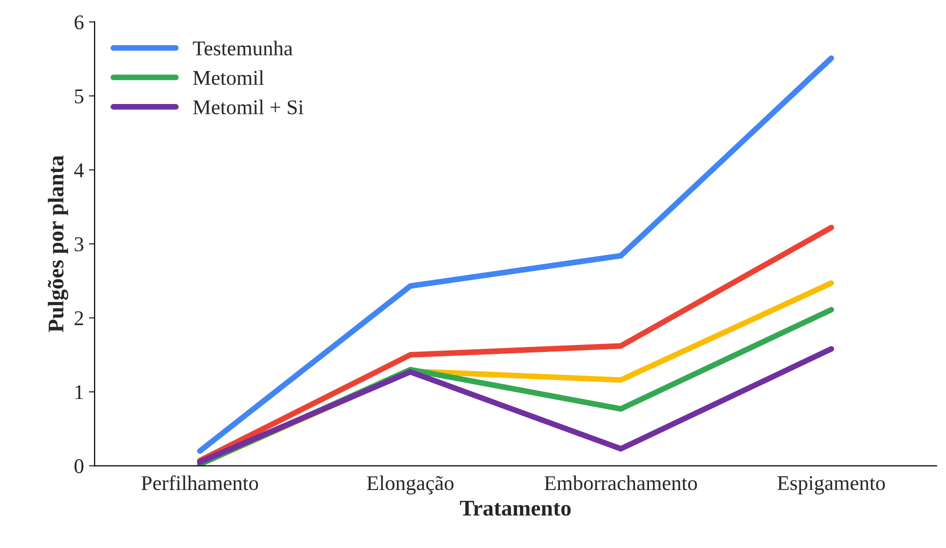  What do you see at coordinates (831, 485) in the screenshot?
I see `x-tick-label: Espigamento` at bounding box center [831, 485].